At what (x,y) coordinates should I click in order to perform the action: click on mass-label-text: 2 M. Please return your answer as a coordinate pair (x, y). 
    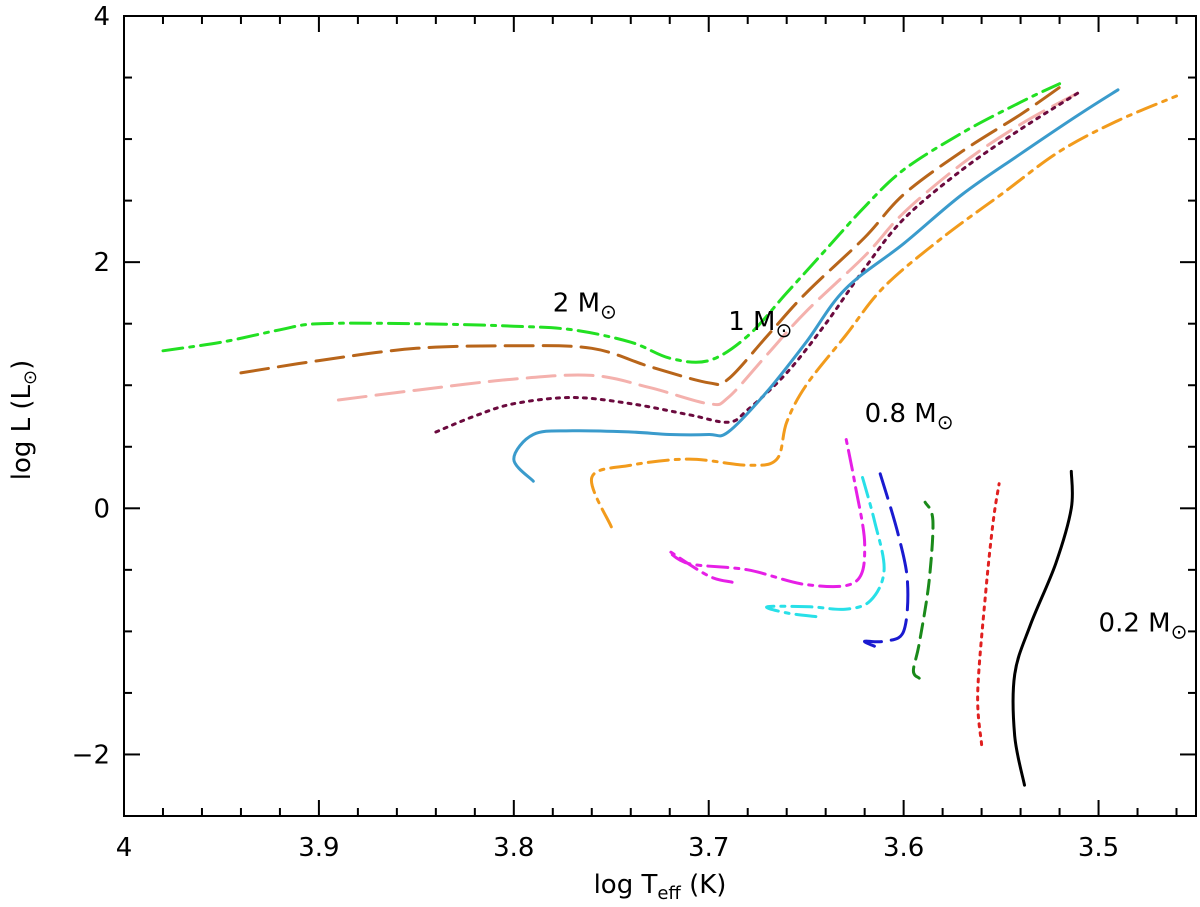
    Looking at the image, I should click on (576, 303).